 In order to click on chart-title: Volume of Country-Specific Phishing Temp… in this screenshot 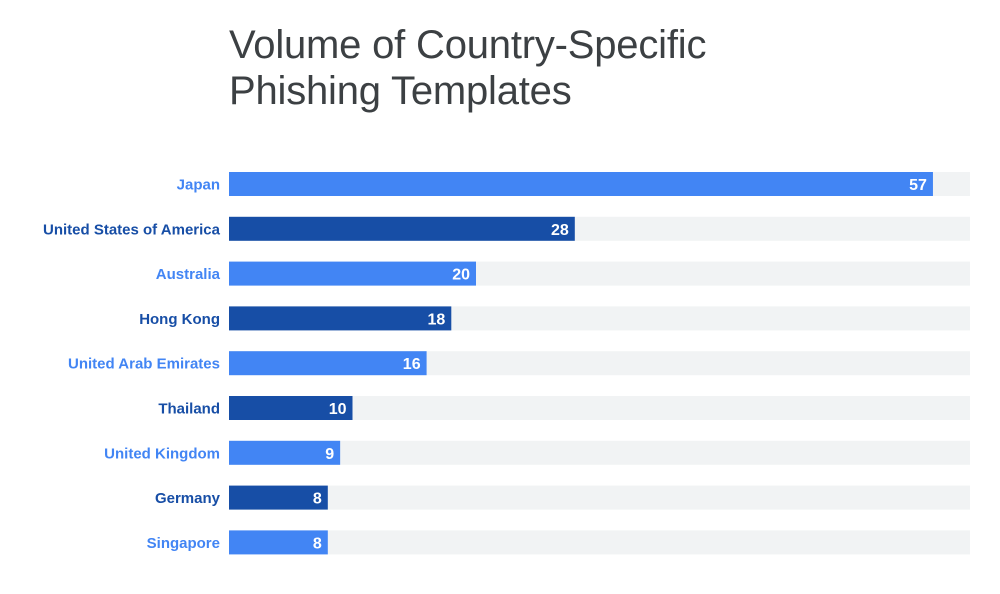, I will do `click(589, 68)`.